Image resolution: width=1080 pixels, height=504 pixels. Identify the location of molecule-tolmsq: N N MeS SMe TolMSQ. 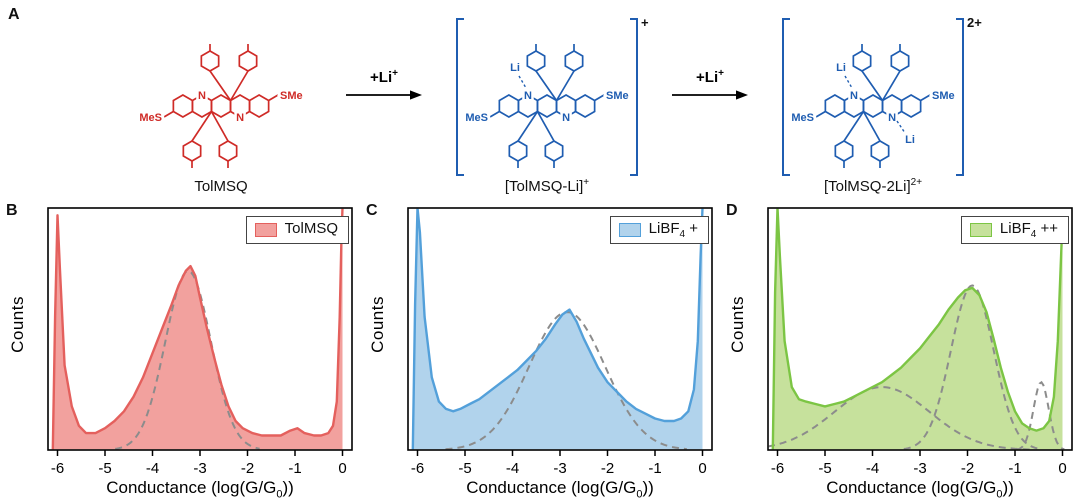
(221, 101).